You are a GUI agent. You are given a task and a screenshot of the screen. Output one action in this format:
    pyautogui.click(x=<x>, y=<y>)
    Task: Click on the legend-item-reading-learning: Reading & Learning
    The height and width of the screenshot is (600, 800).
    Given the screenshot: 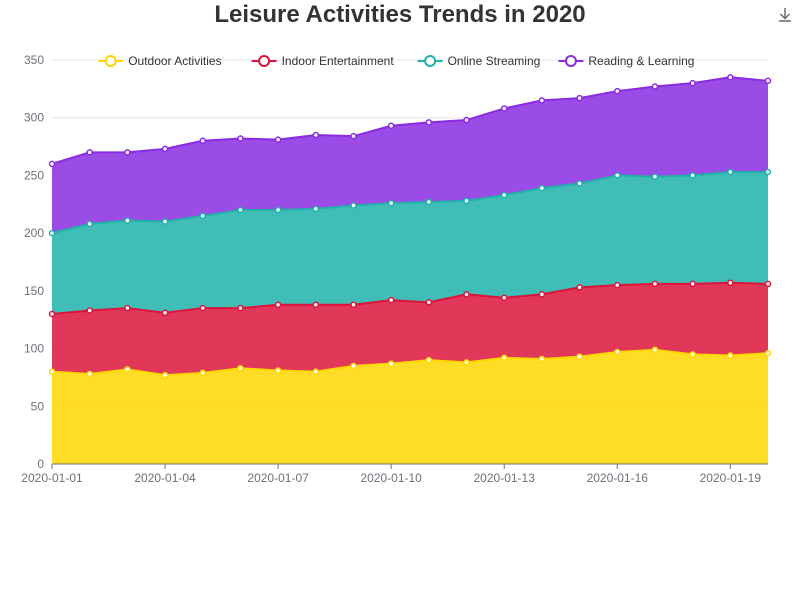 What is the action you would take?
    pyautogui.click(x=626, y=61)
    